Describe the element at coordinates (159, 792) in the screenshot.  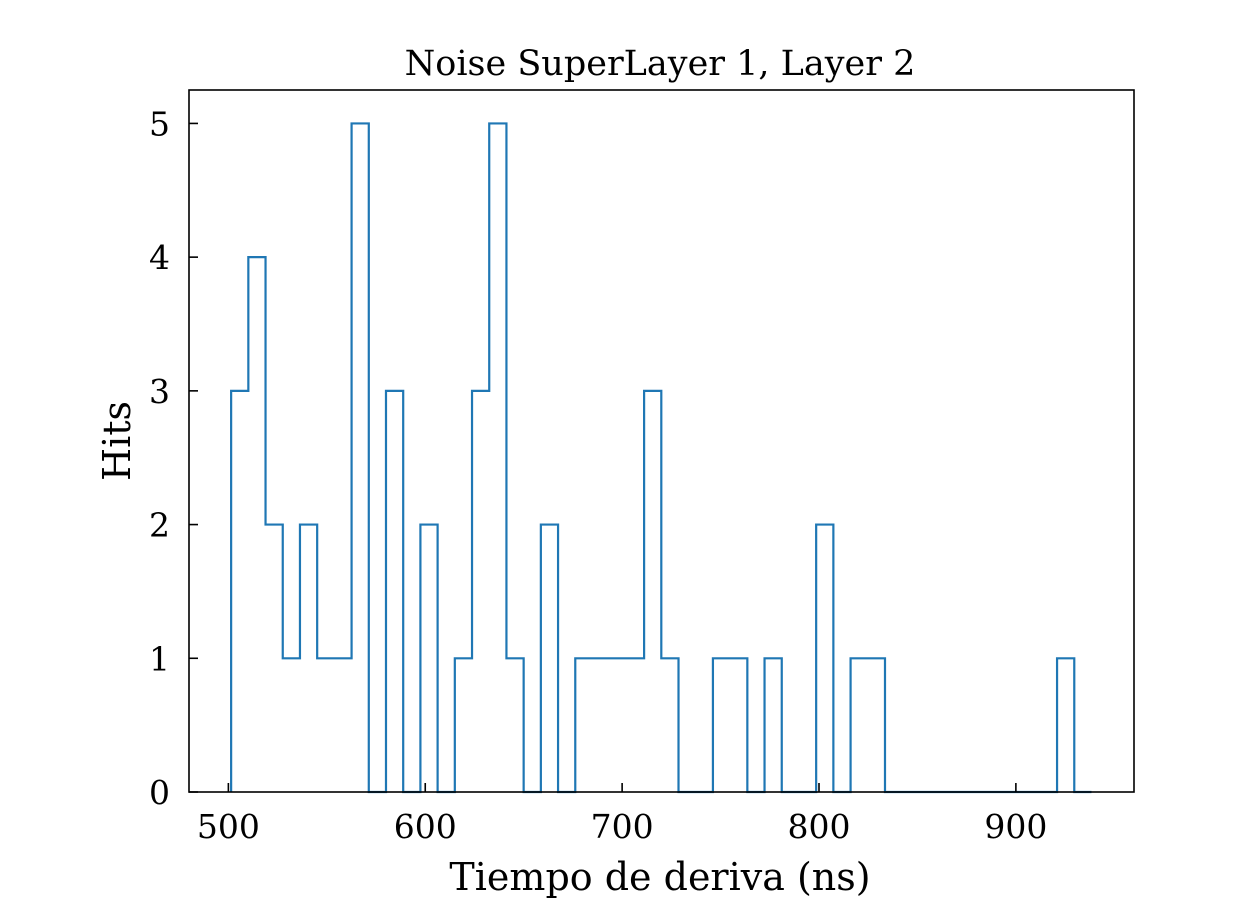
I see `y-tick-label: 0` at that location.